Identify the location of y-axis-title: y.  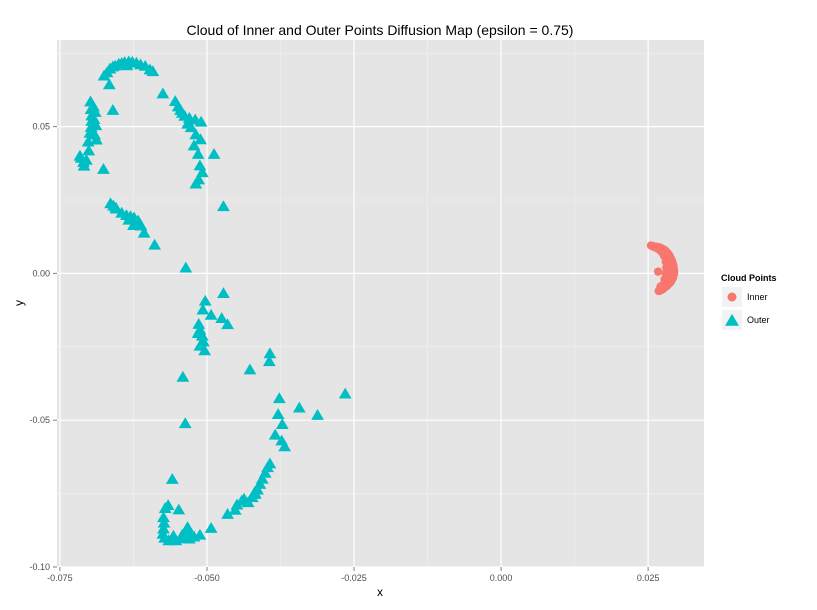
(19, 303).